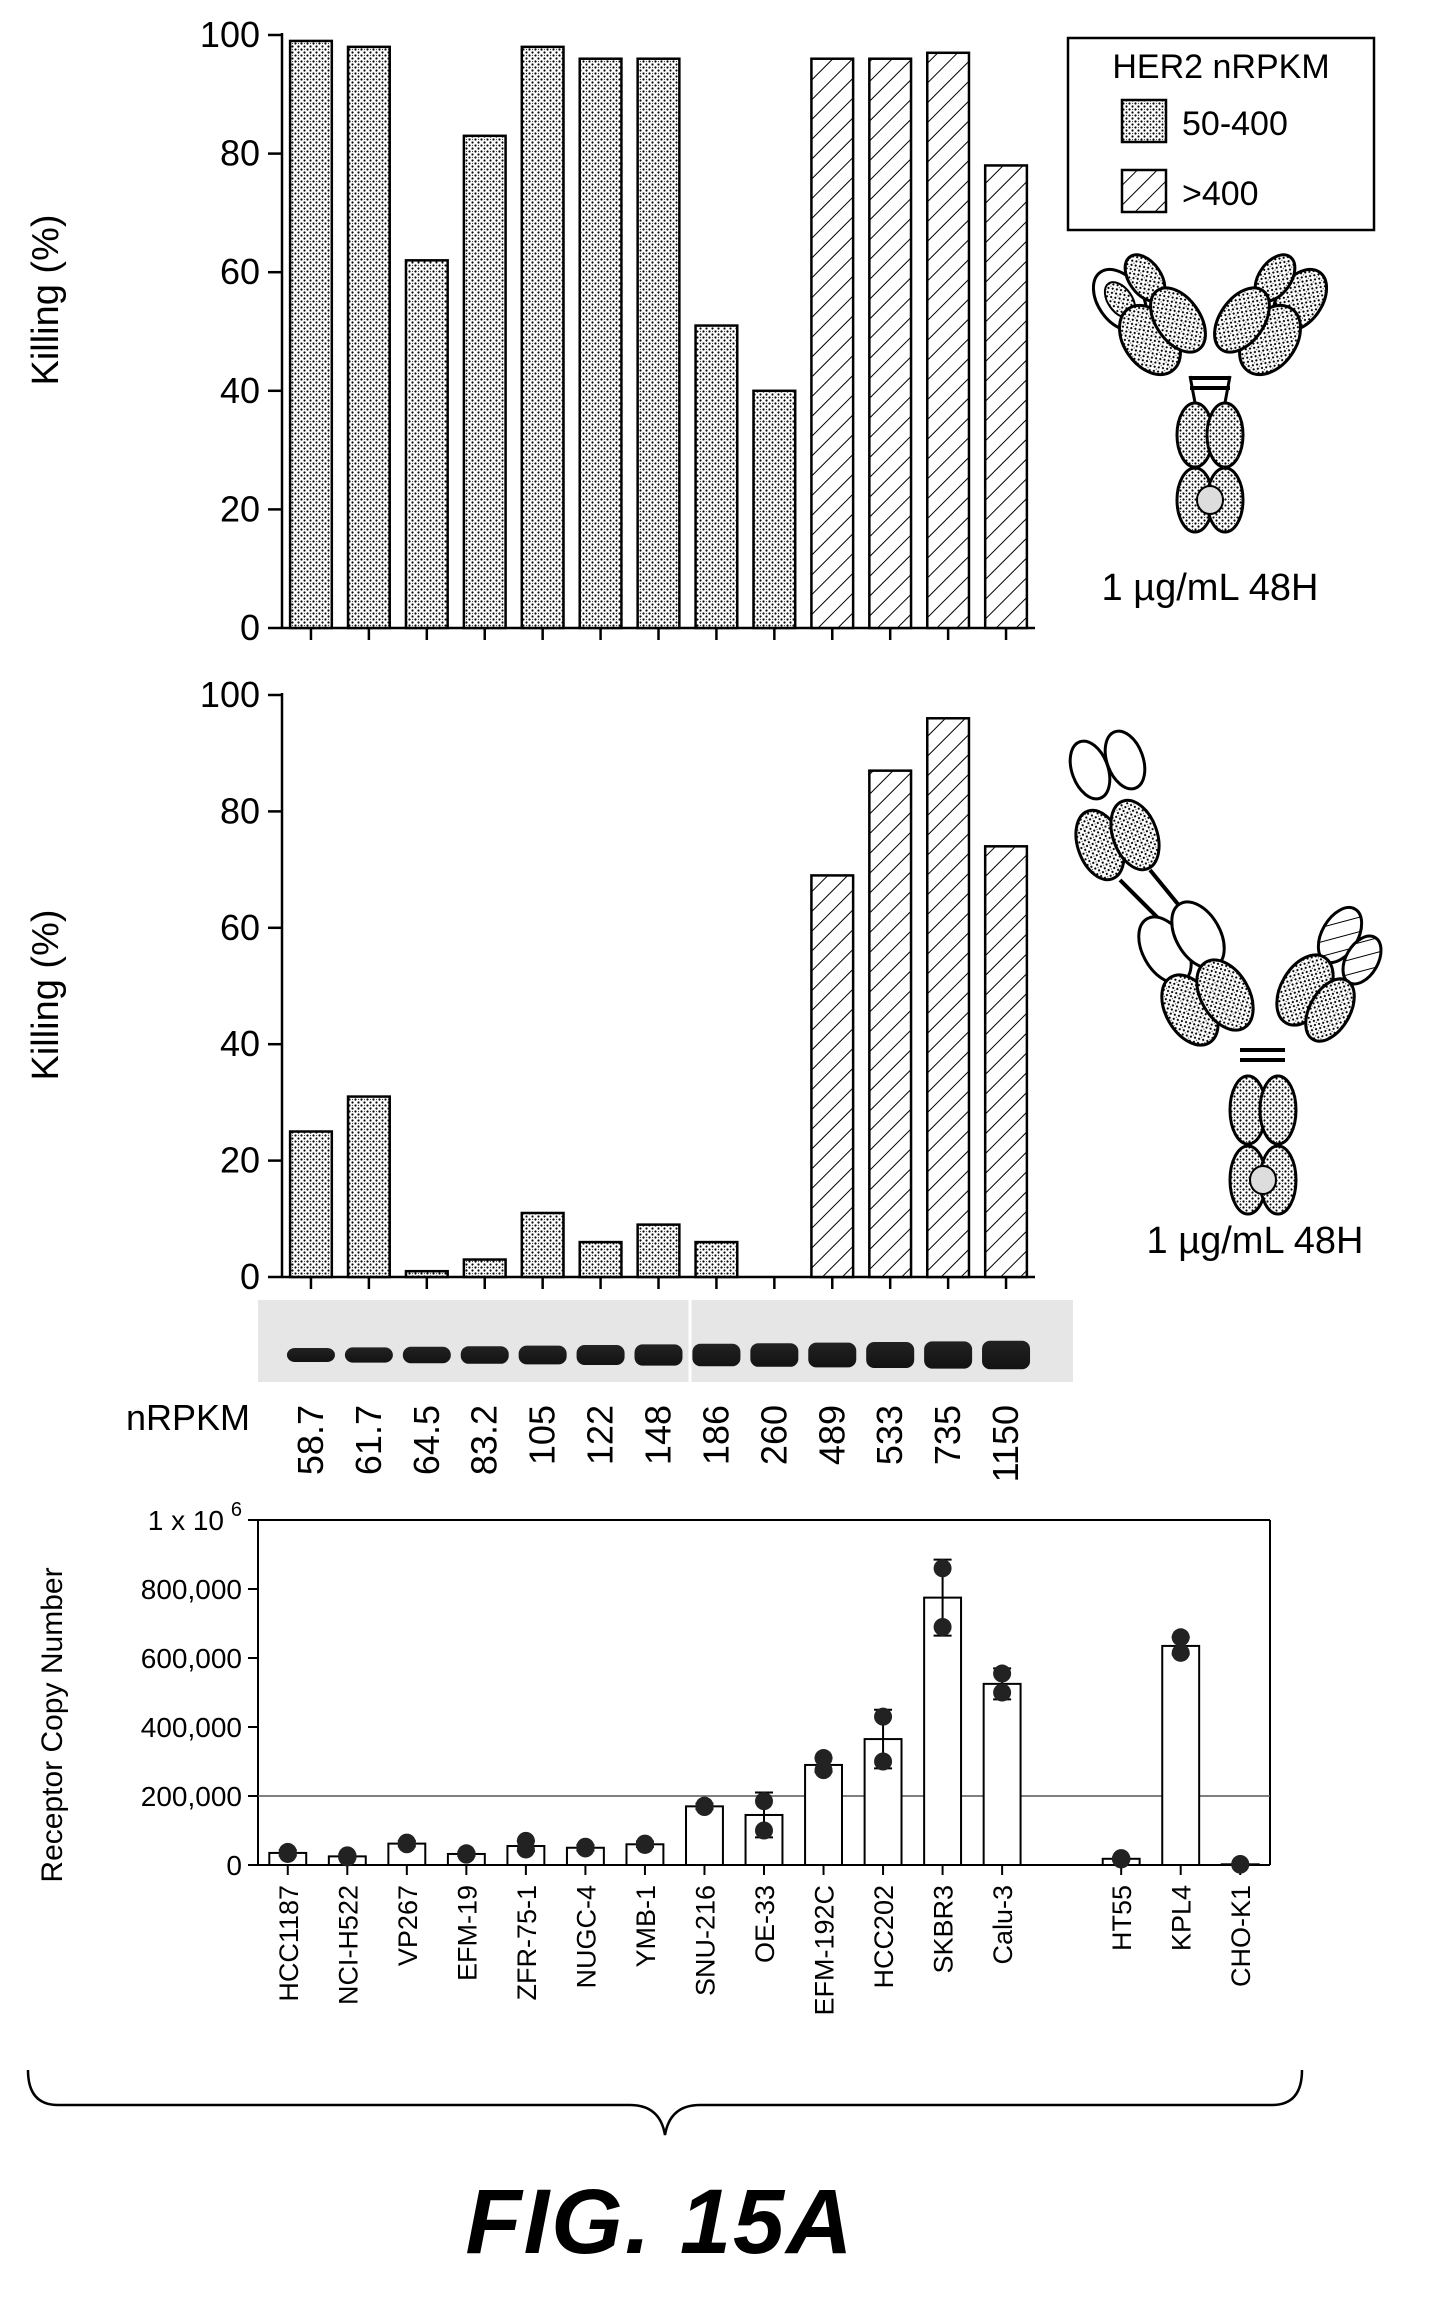  What do you see at coordinates (586, 1937) in the screenshot?
I see `cell-line-label: NUGC-4` at bounding box center [586, 1937].